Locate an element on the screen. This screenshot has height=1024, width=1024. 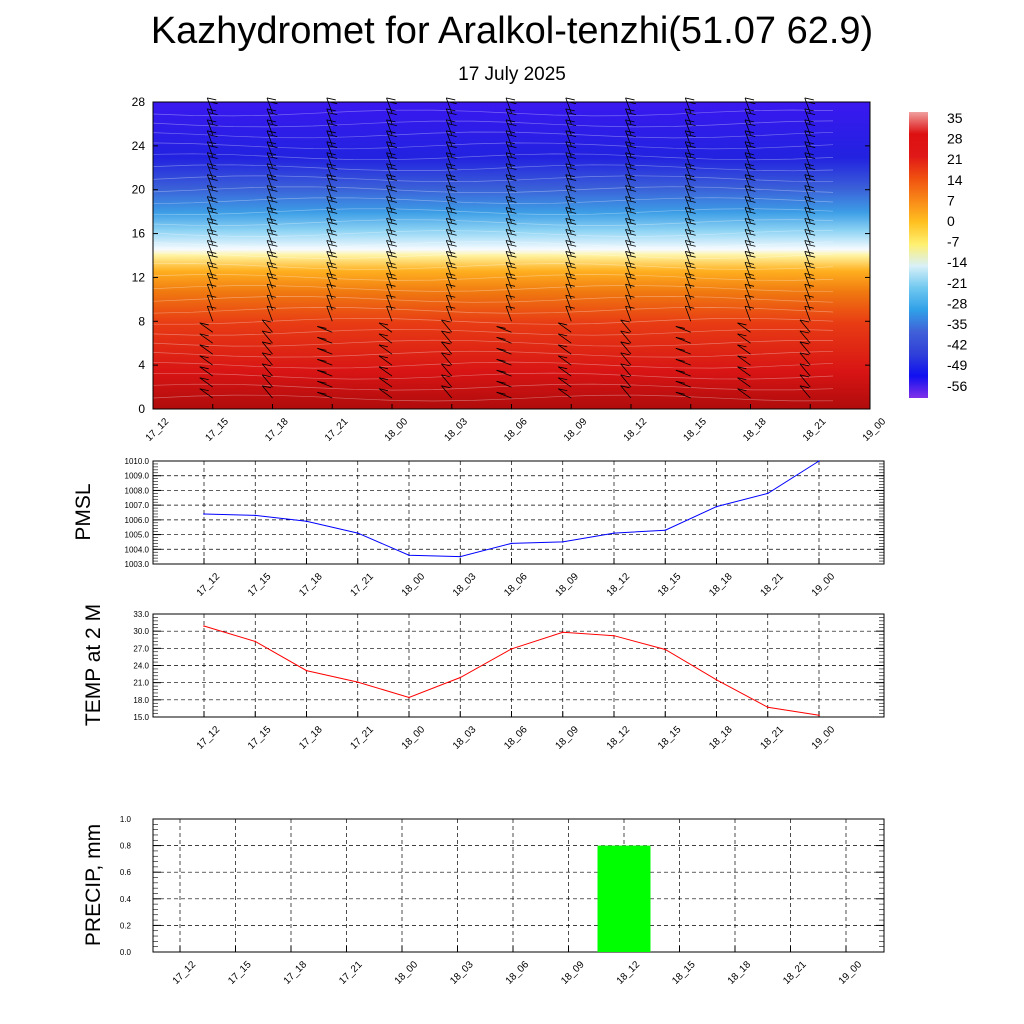
colorbar-label: -49 is located at coordinates (957, 365).